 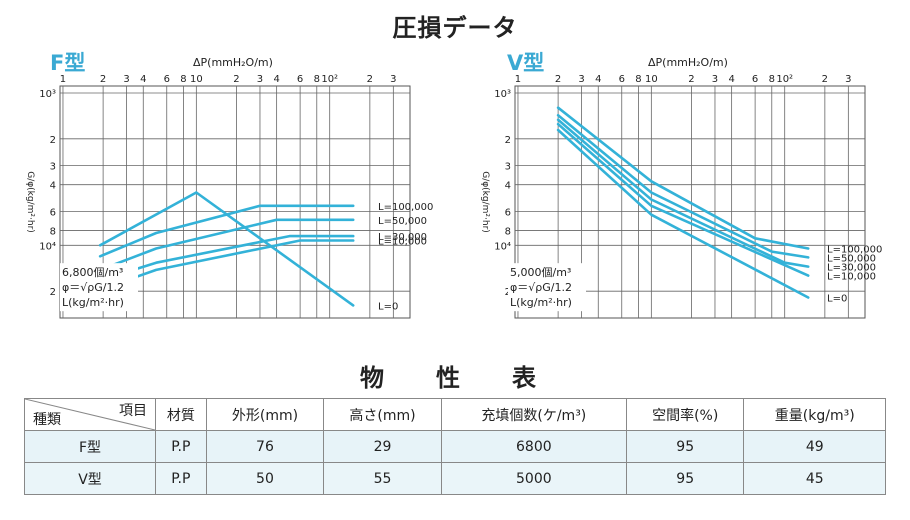 I want to click on properties-title: 物 性 表, so click(x=455, y=378).